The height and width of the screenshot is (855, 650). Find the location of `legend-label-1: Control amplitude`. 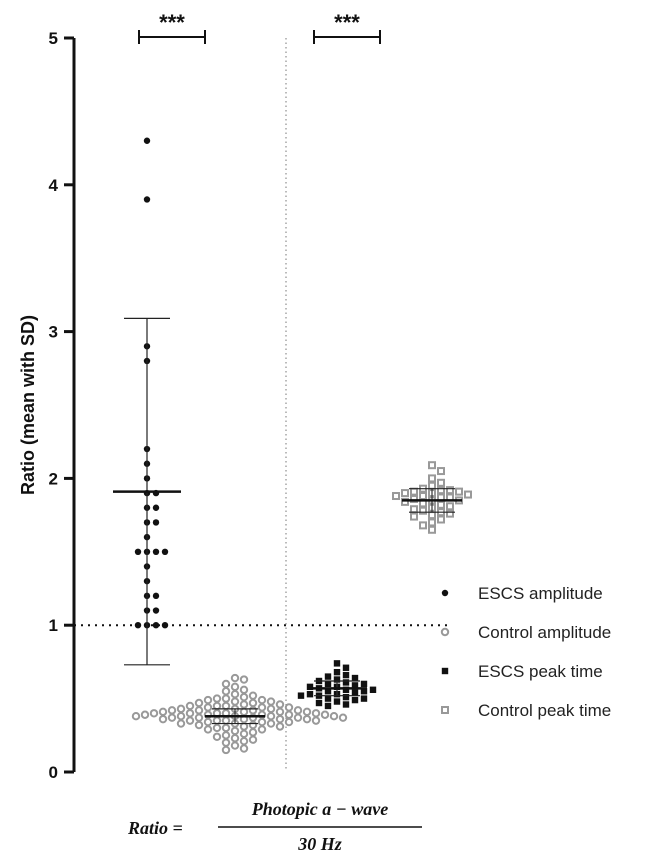

legend-label-1: Control amplitude is located at coordinates (544, 632).